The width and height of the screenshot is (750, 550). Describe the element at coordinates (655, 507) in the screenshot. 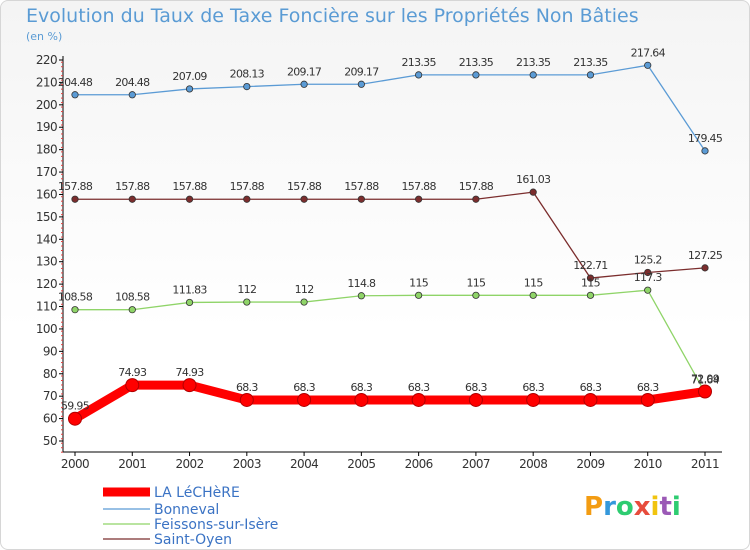

I see `logo-letter: i` at that location.